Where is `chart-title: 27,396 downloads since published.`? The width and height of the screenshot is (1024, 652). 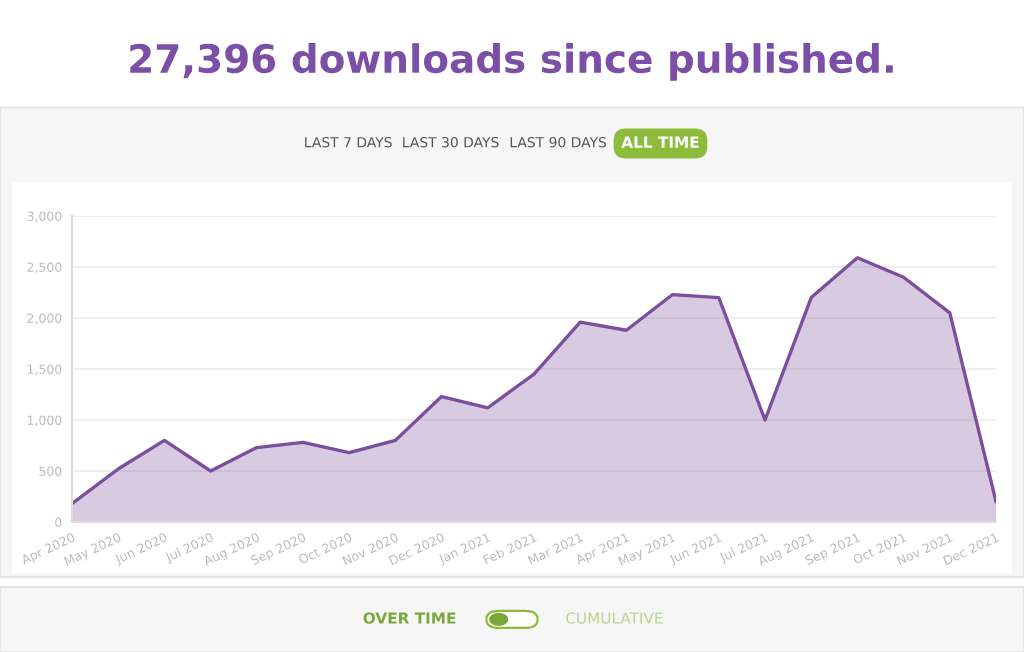
chart-title: 27,396 downloads since published. is located at coordinates (511, 62).